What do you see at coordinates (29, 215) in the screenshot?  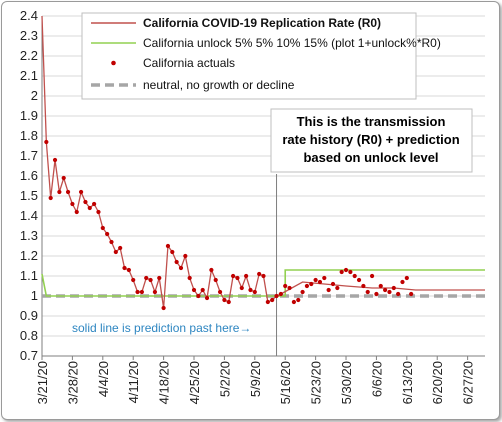 I see `y-tick-label: 1.4` at bounding box center [29, 215].